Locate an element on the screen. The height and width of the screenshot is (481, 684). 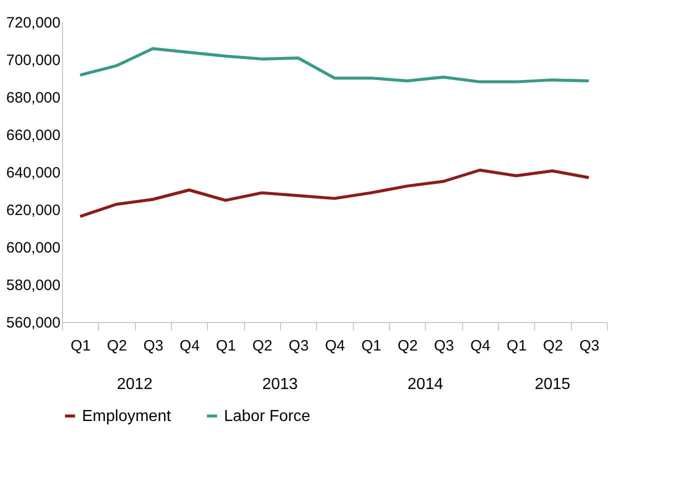
y-tick-label: 660,000 is located at coordinates (33, 135).